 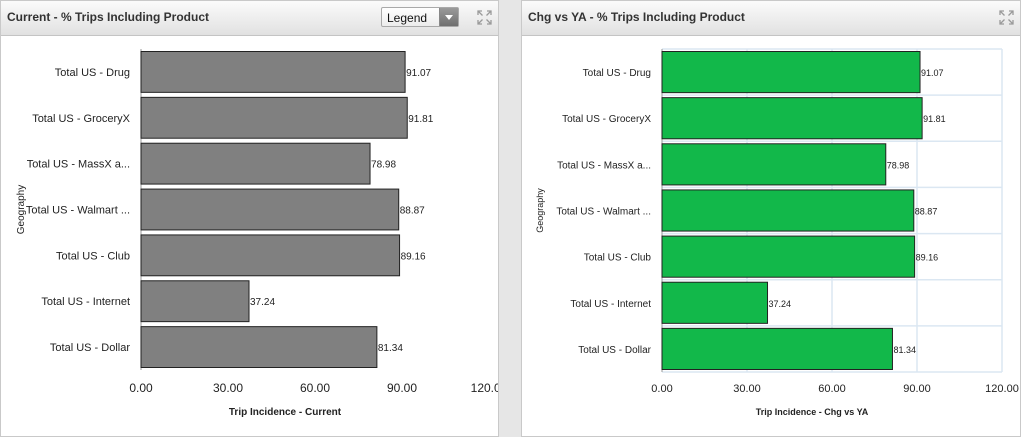 I want to click on panel-title: Chg vs YA - % Trips Including Product, so click(x=636, y=17).